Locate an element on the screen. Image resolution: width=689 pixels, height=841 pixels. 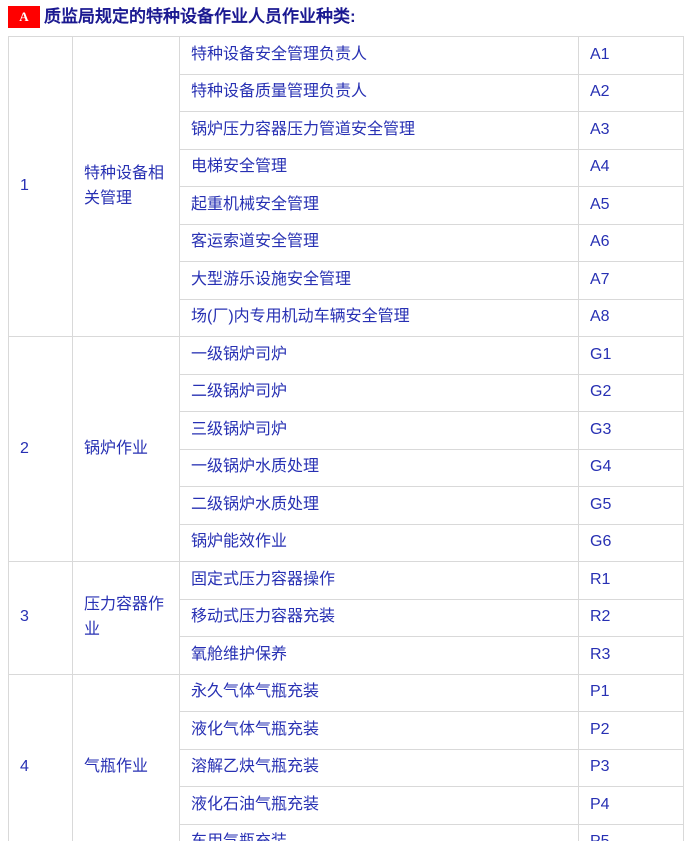
item-code-cell: P3 is located at coordinates (631, 767).